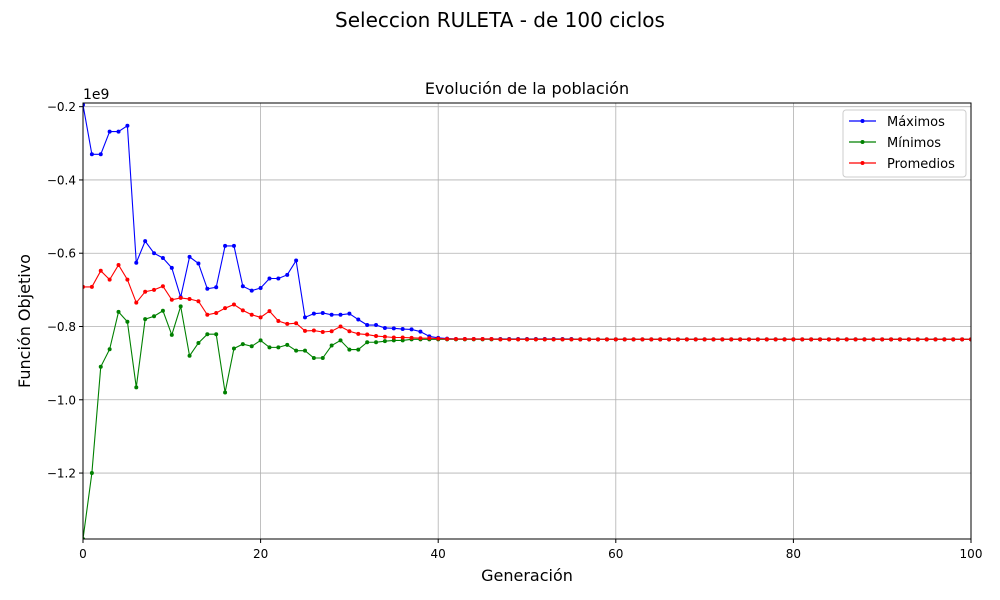  I want to click on x-tick-label: 0, so click(83, 554).